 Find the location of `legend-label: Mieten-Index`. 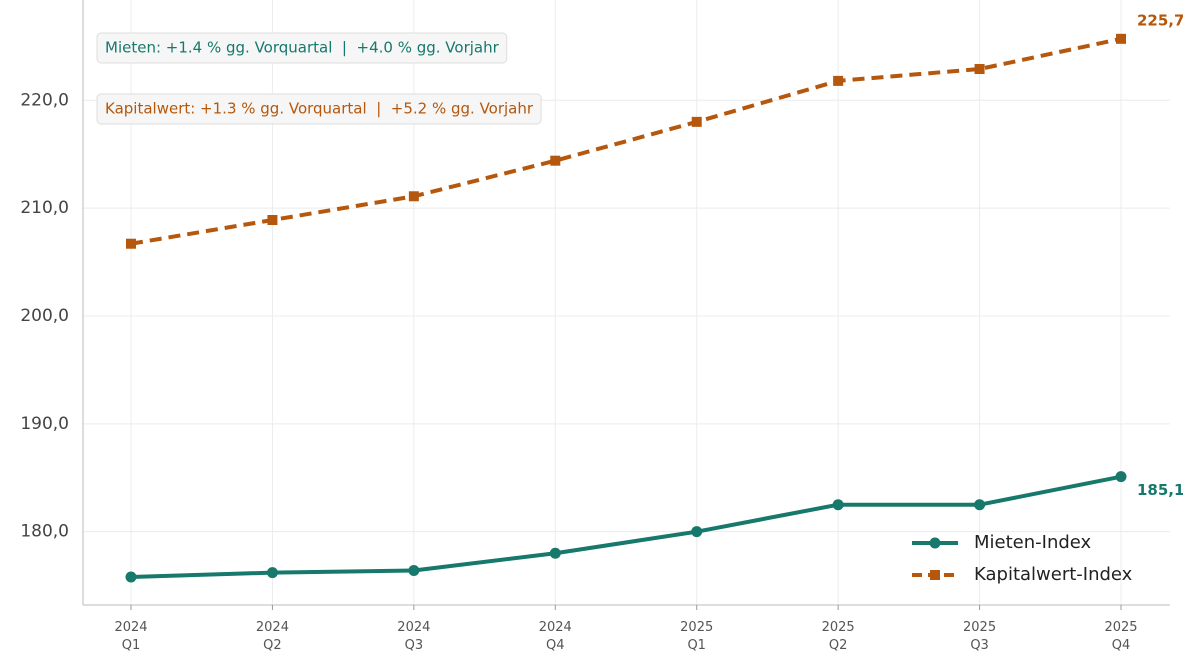

legend-label: Mieten-Index is located at coordinates (1033, 542).